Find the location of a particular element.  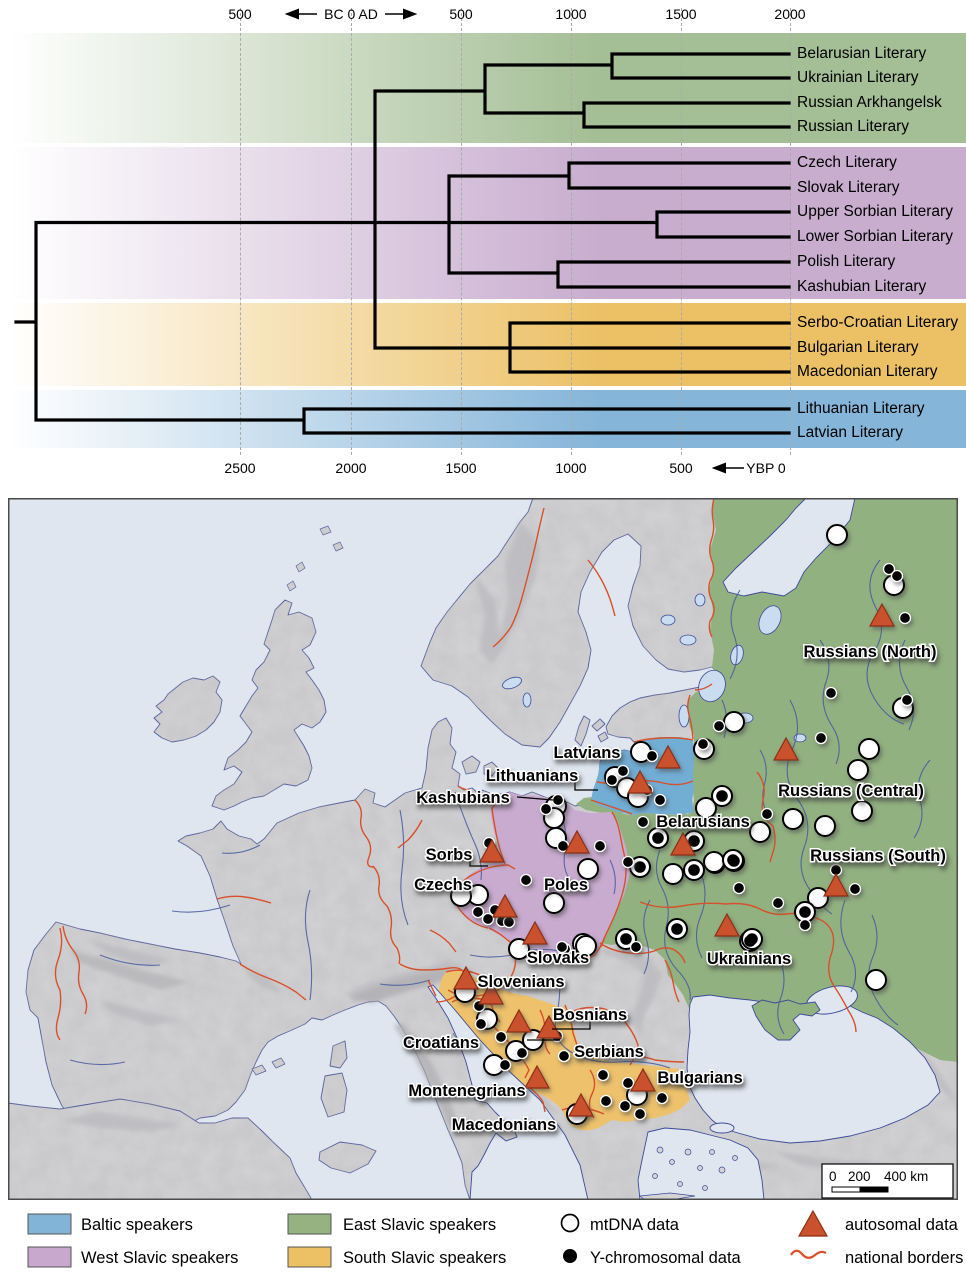

svg-text: Montenegrians is located at coordinates (466, 1091).